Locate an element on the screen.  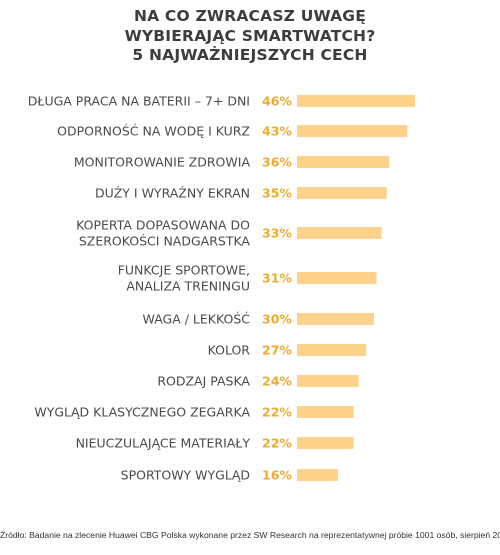
category-label-line: SZEROKOŚCI NADGARSTKA is located at coordinates (165, 241).